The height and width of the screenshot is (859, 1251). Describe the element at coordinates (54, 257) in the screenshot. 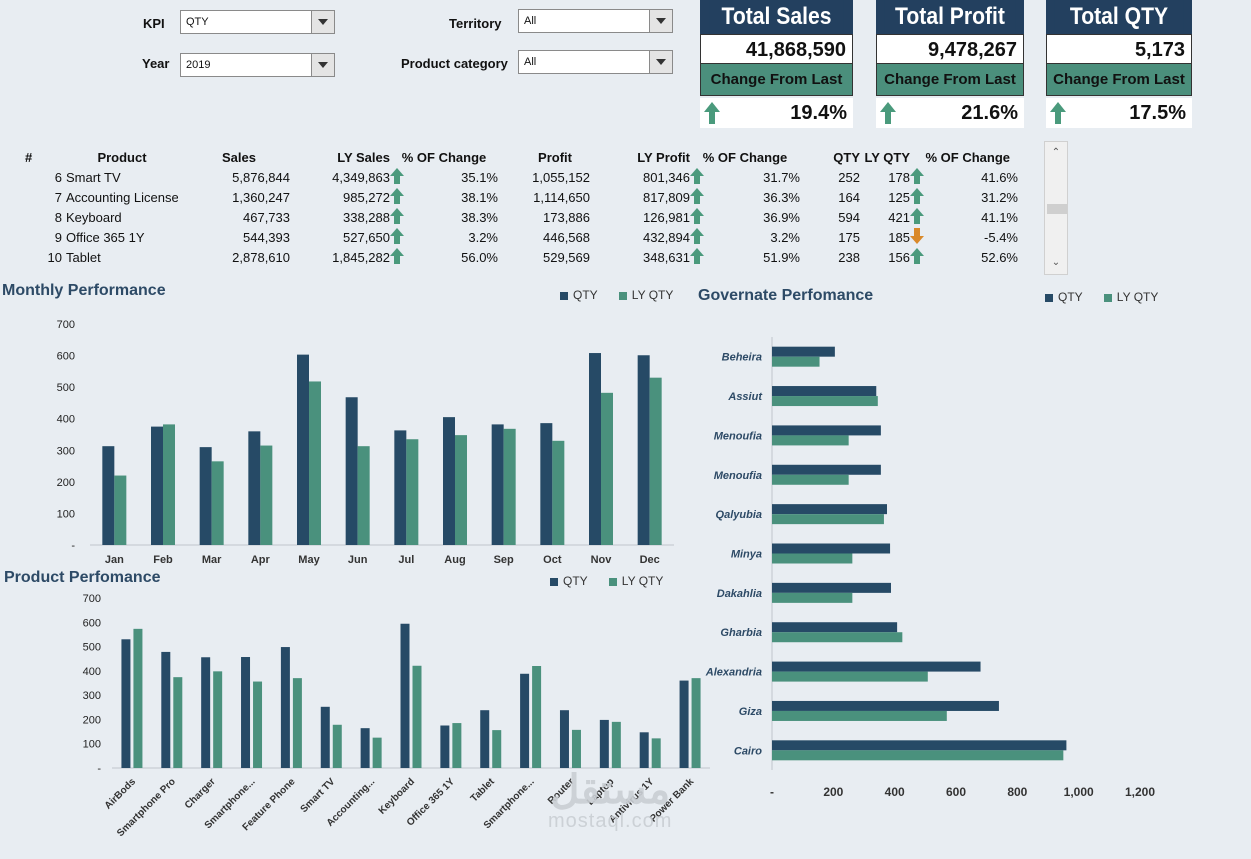

I see `row-index: 10` at that location.